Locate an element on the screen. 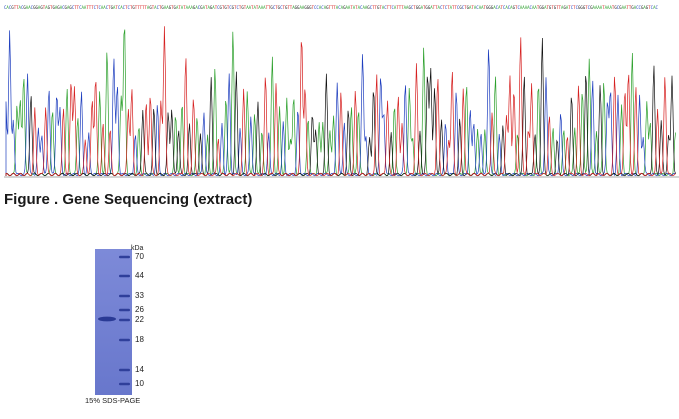  gel-lane-background is located at coordinates (113, 322).